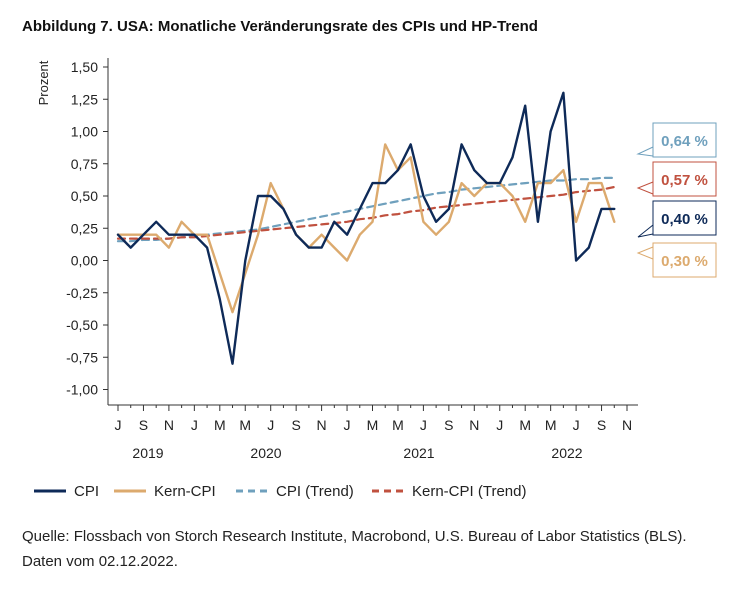 This screenshot has width=756, height=591. I want to click on legend: CPI Kern-CPI CPI (Trend) Kern-CPI (Trend), so click(280, 491).